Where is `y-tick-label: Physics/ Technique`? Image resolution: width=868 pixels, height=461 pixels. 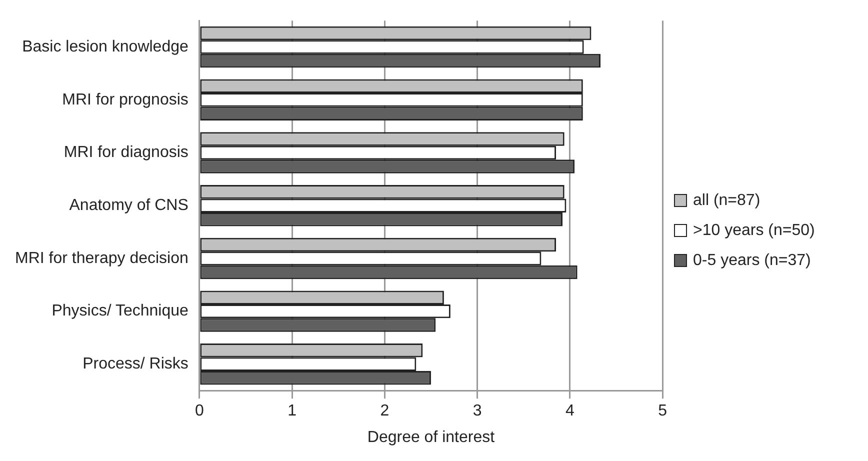 y-tick-label: Physics/ Technique is located at coordinates (120, 311).